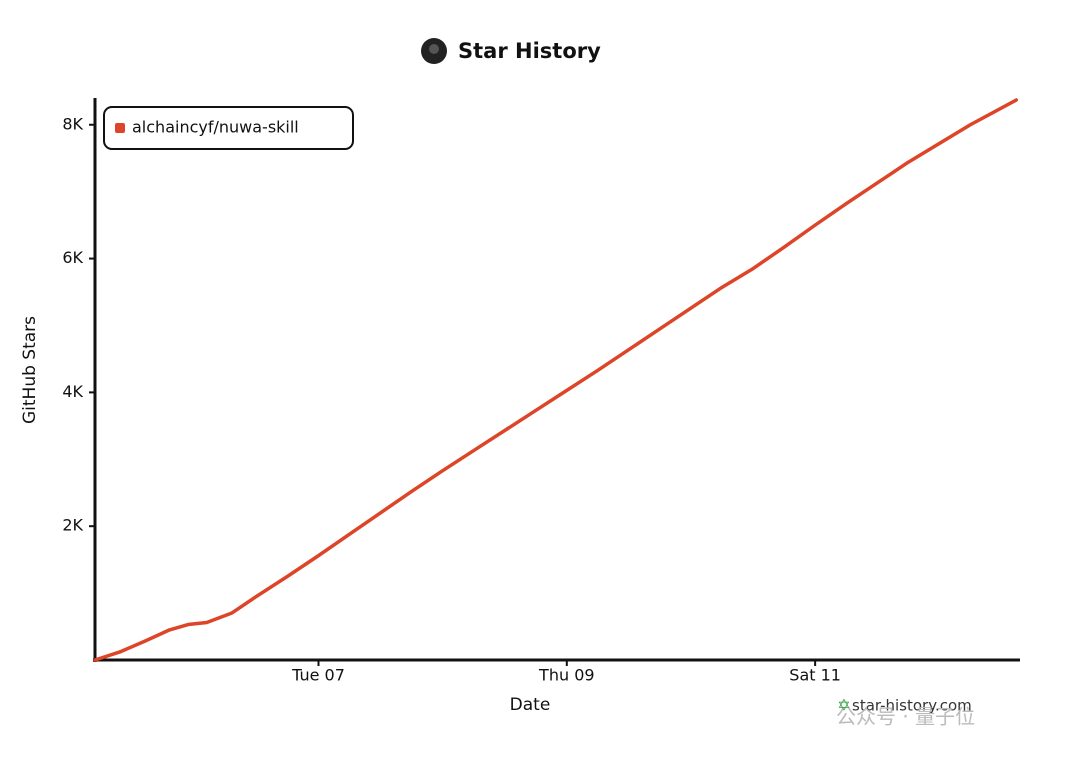 This screenshot has width=1080, height=765. I want to click on legend-label: alchaincyf/nuwa-skill, so click(215, 127).